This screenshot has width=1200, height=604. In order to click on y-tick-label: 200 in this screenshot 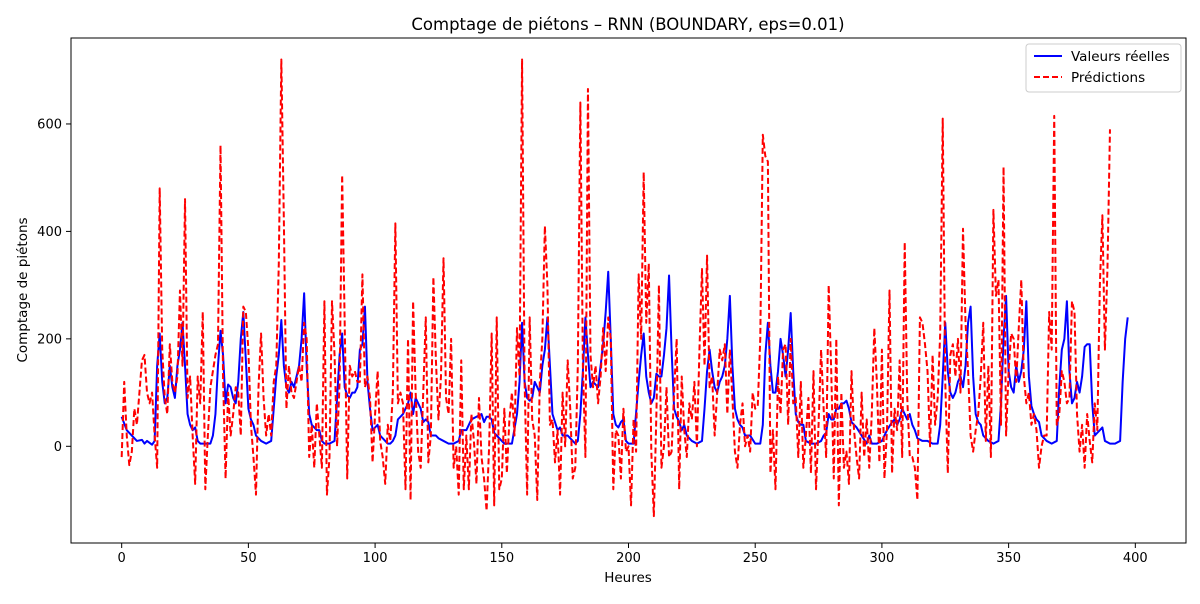, I will do `click(49, 339)`.